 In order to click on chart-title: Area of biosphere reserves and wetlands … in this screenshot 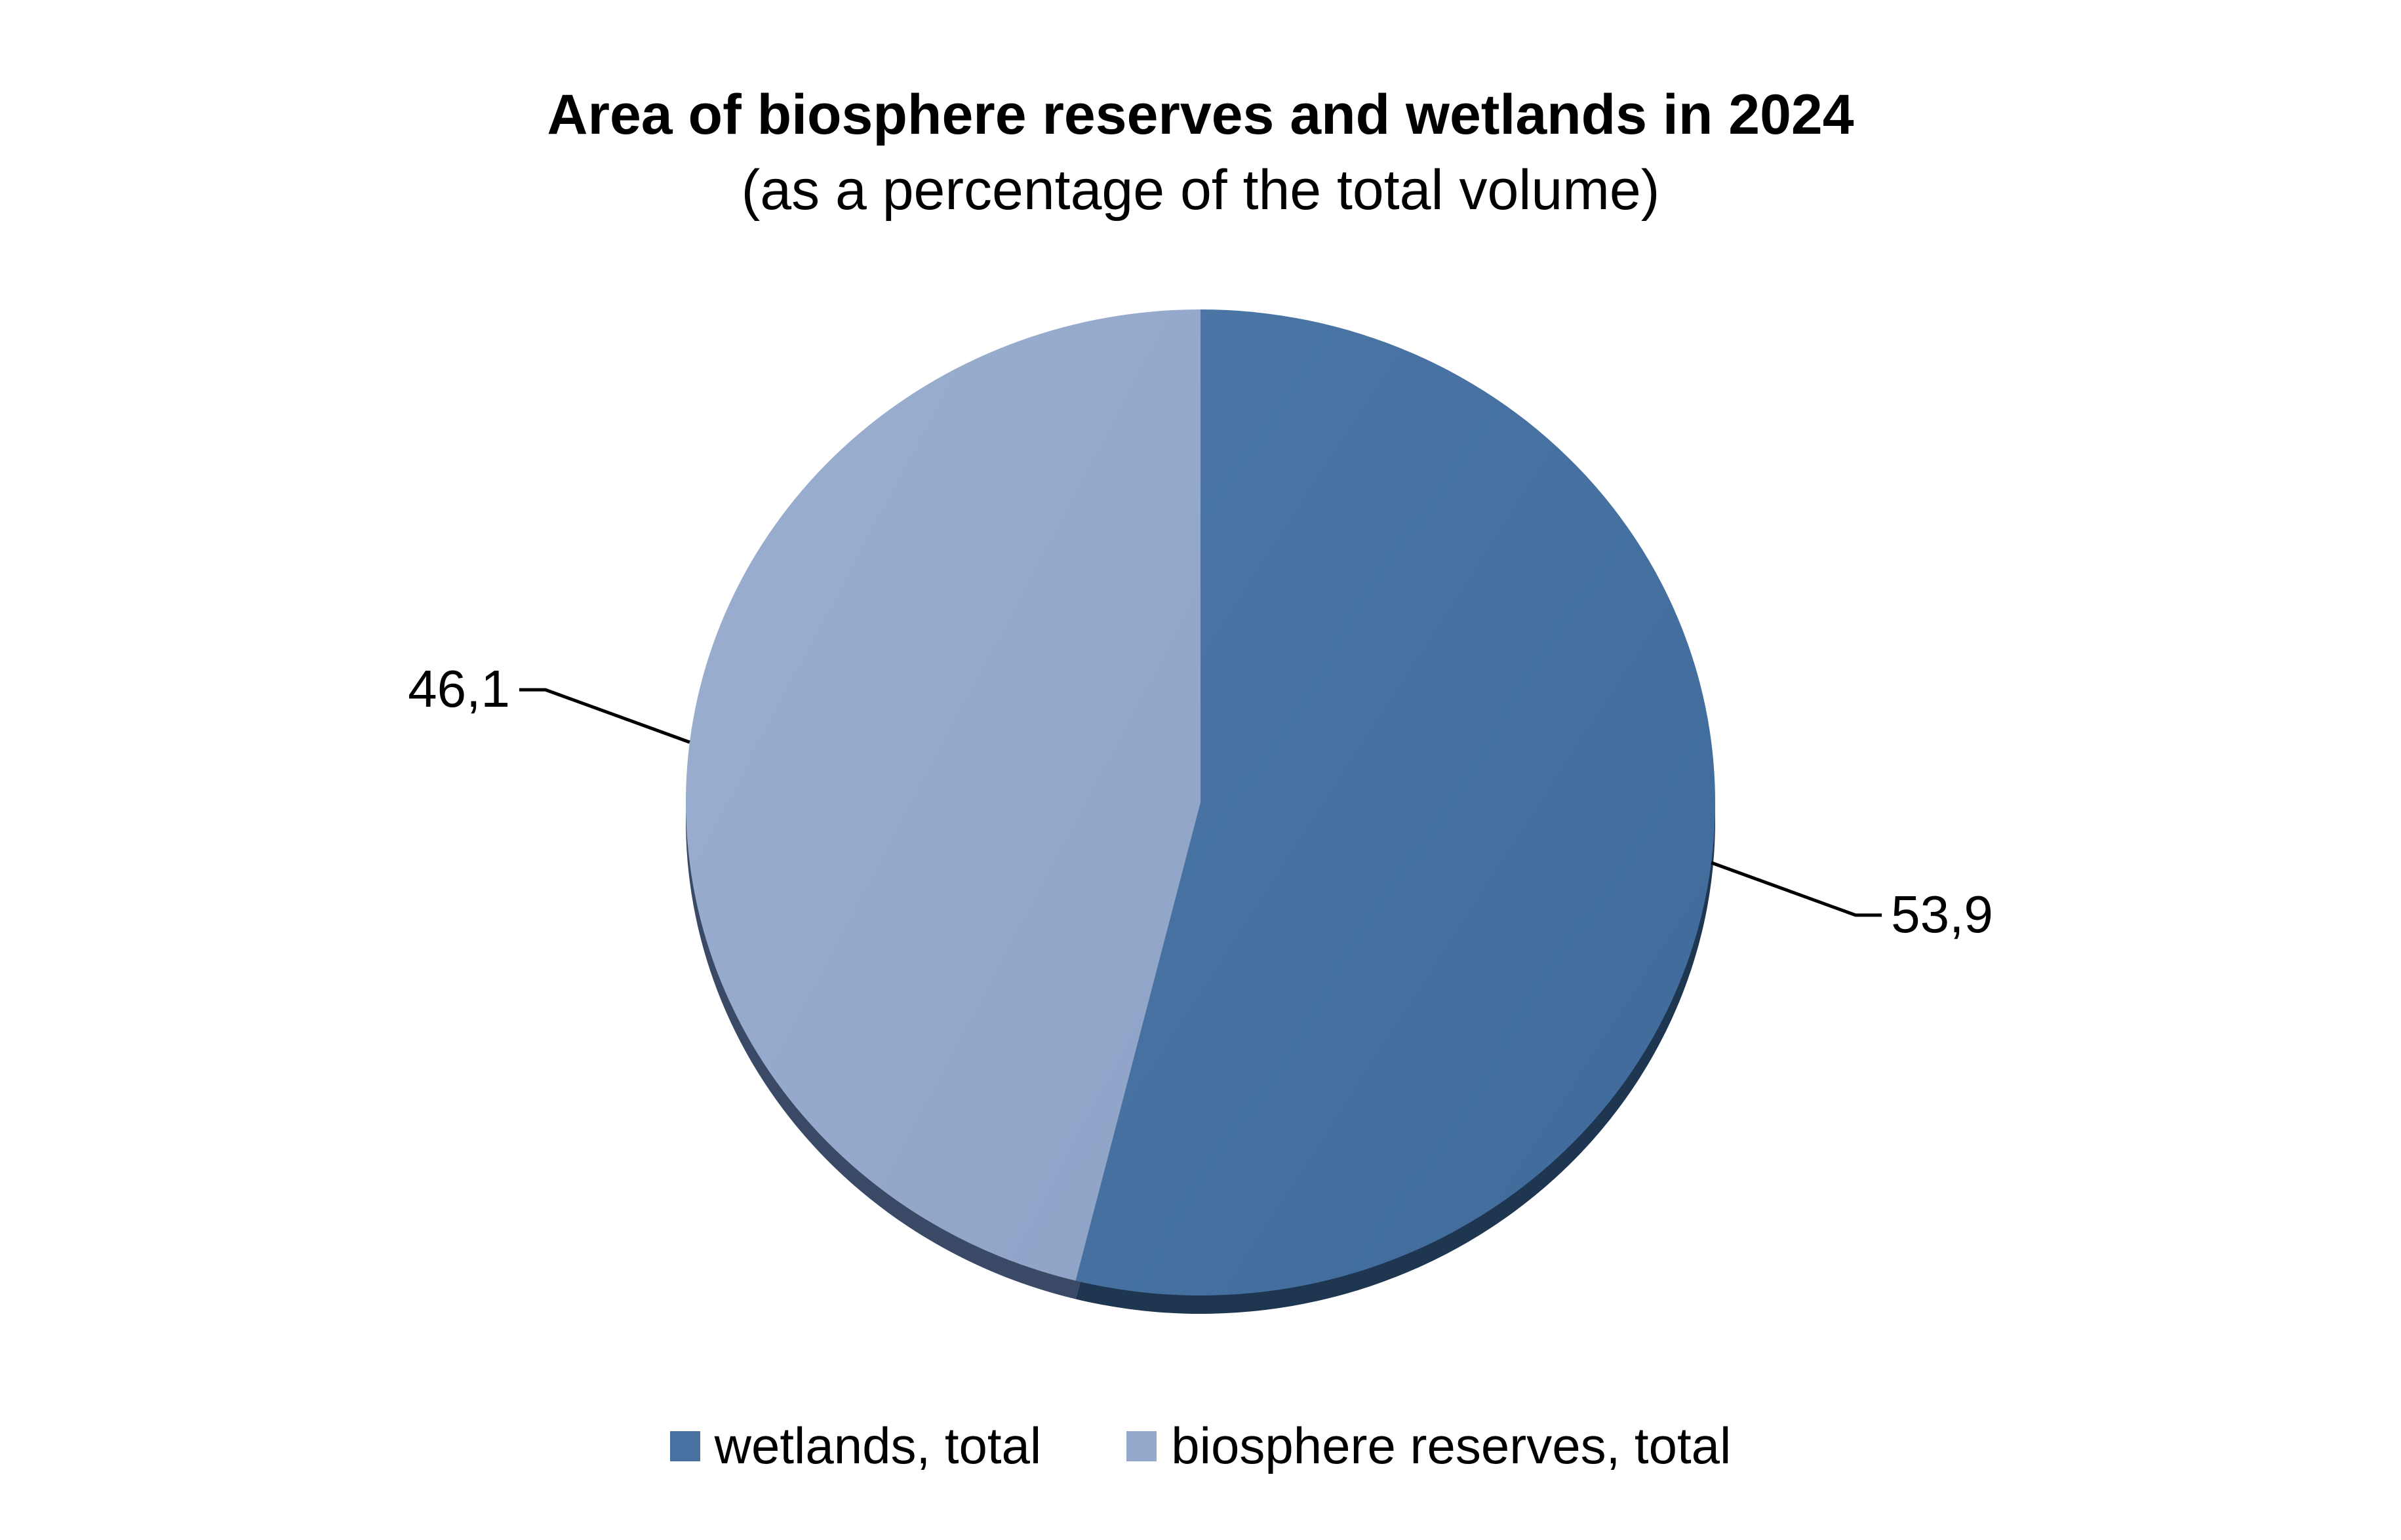, I will do `click(1200, 114)`.